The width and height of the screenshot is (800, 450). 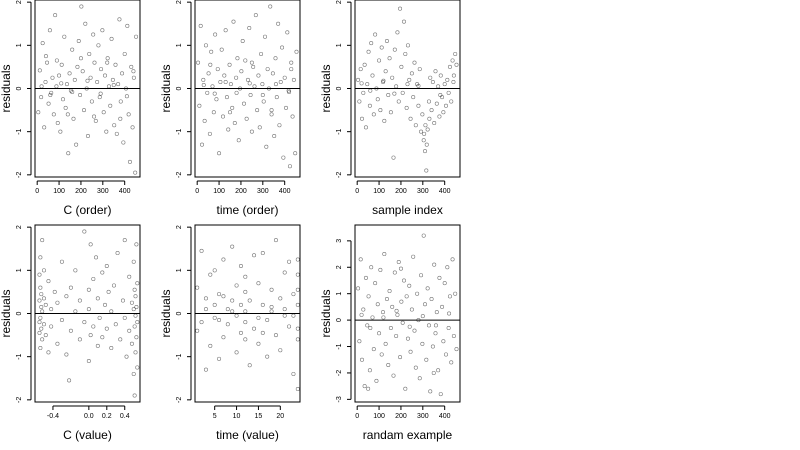 I want to click on y-tick-label: 0, so click(x=339, y=88).